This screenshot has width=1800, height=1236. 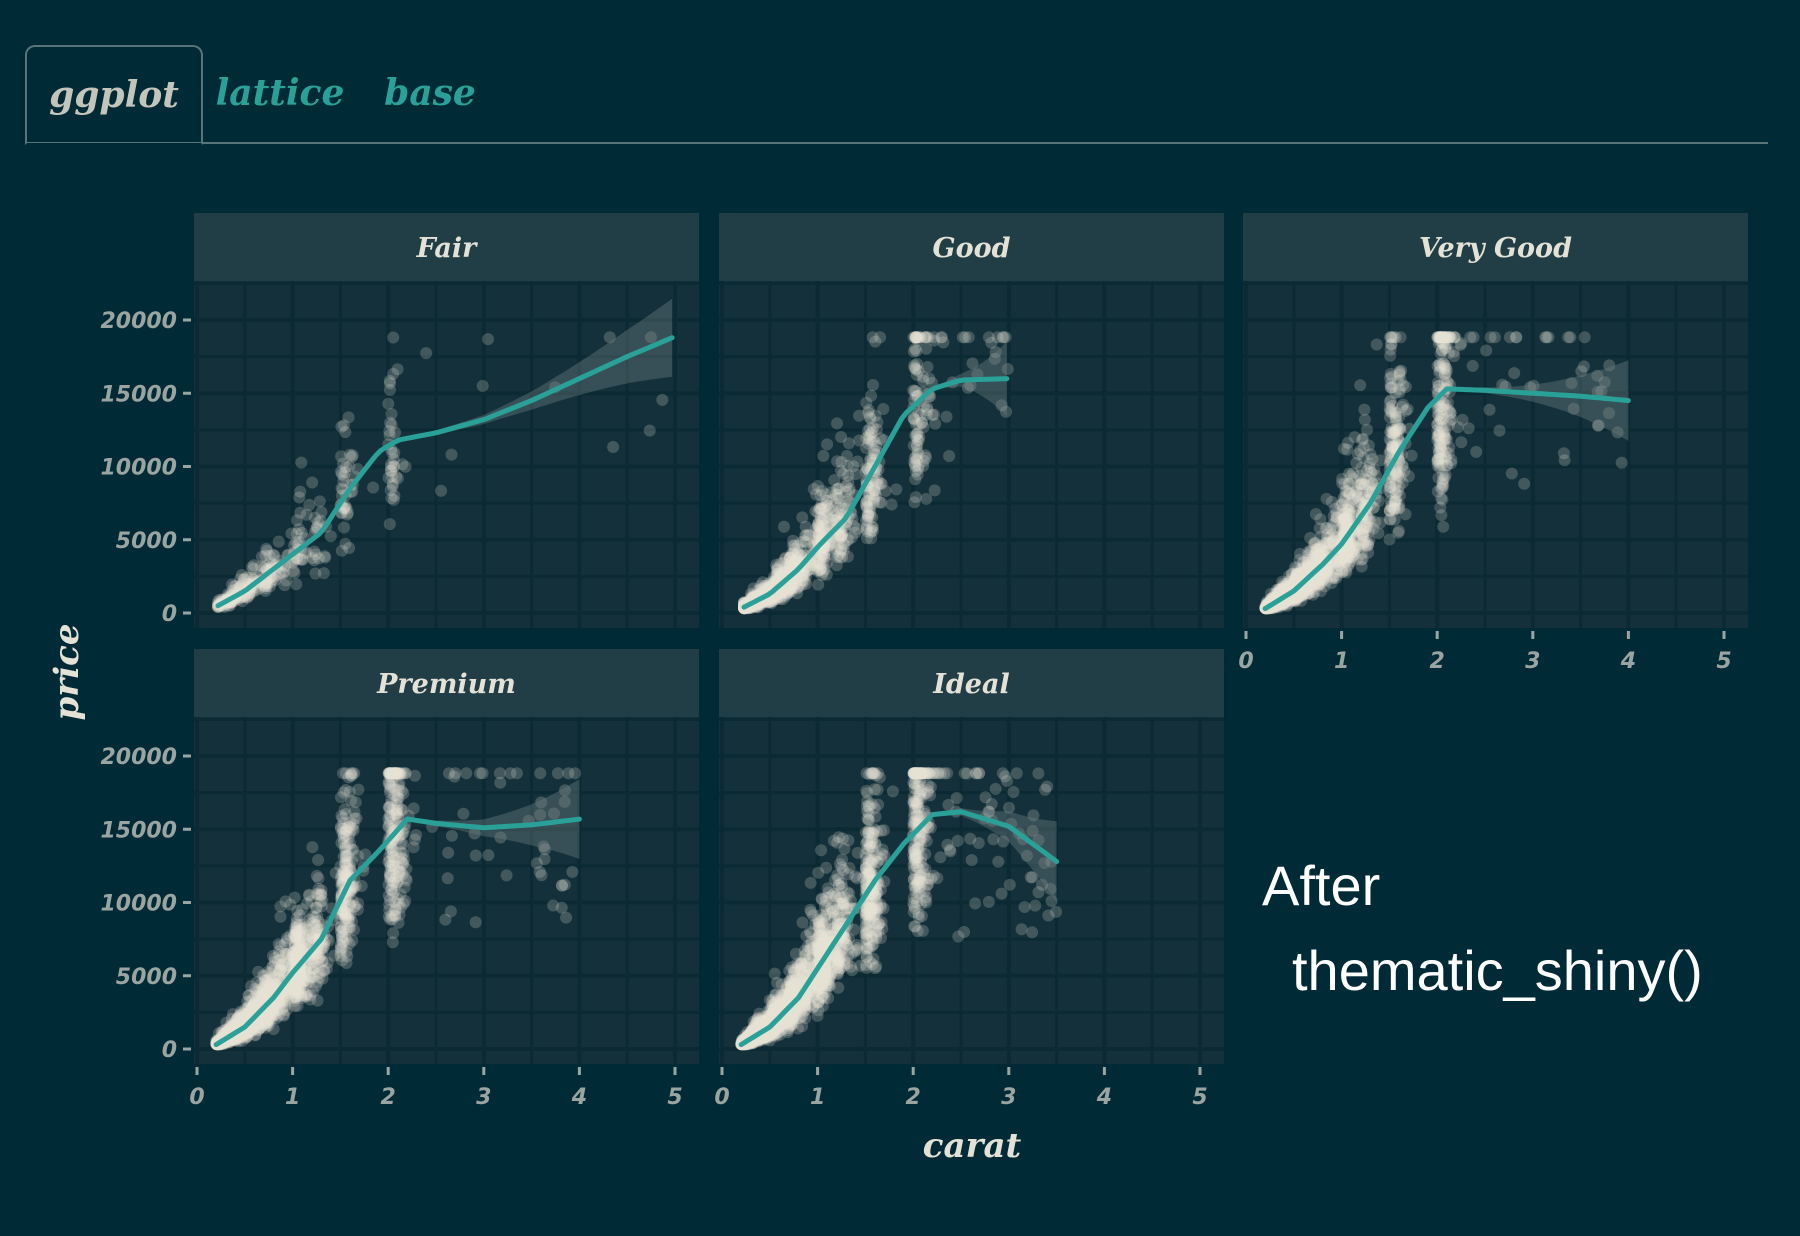 I want to click on tab-bar: ggplot lattice base, so click(x=896, y=95).